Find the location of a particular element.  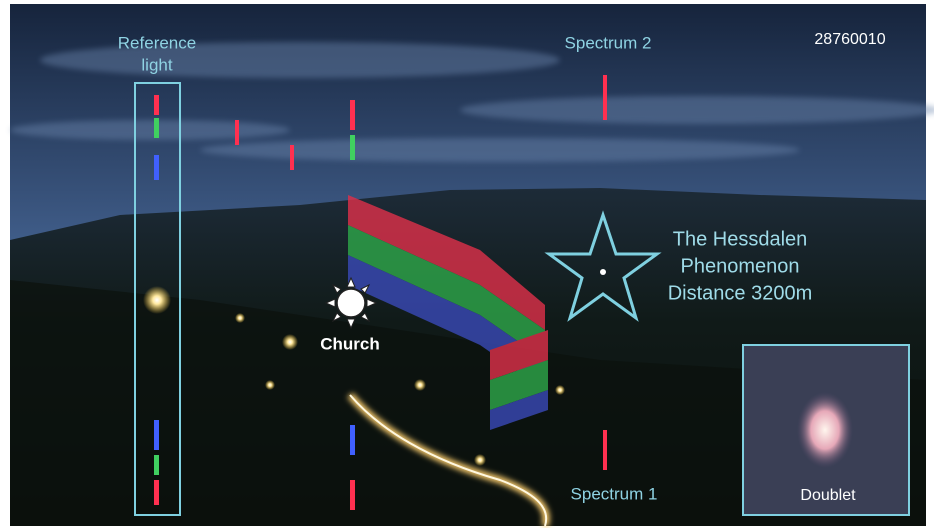

phenomenon-label: The Hessdalen is located at coordinates (740, 239).